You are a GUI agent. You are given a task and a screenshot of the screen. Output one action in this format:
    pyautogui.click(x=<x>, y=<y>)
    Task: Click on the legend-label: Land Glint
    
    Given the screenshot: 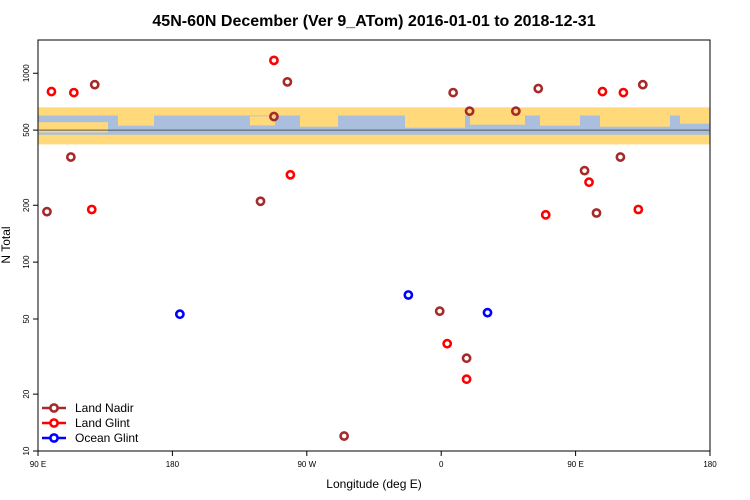 What is the action you would take?
    pyautogui.click(x=102, y=423)
    